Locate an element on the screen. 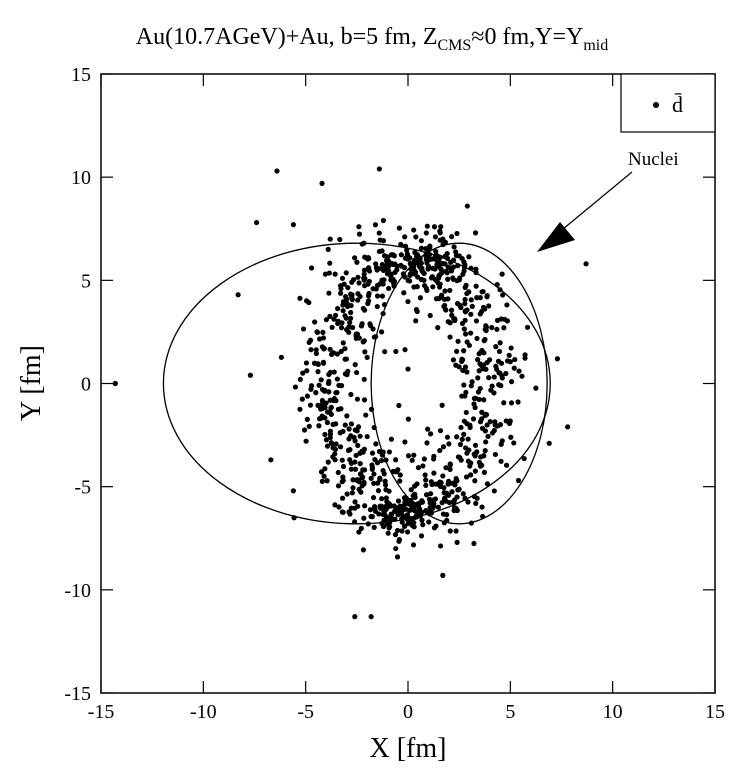 The height and width of the screenshot is (773, 738). x-tick-labels: -15 -10 -5 0 5 10 15 is located at coordinates (406, 712).